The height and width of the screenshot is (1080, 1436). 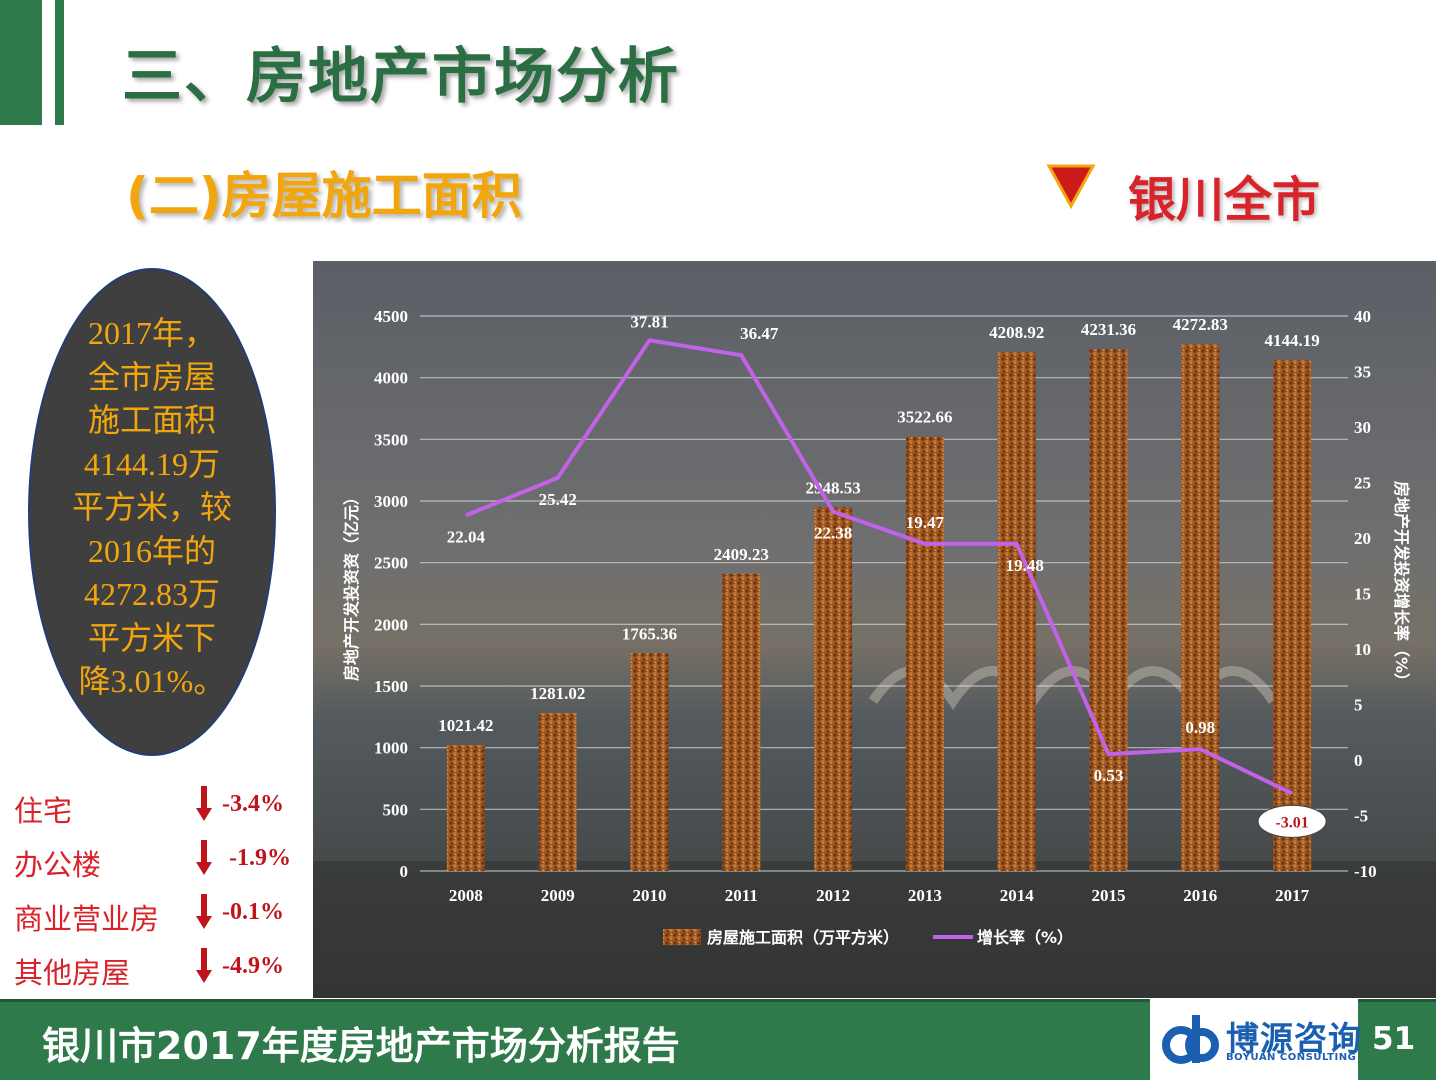 I want to click on summary-line: 全市房屋, so click(x=151, y=376).